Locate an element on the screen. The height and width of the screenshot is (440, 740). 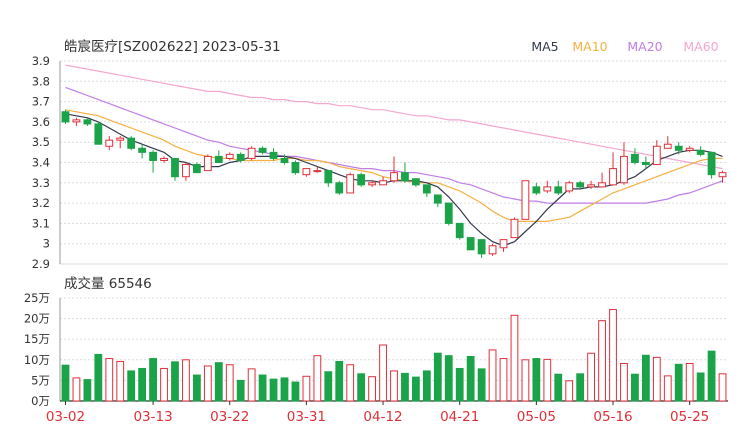
y-tick-label: 25万 is located at coordinates (37, 298).